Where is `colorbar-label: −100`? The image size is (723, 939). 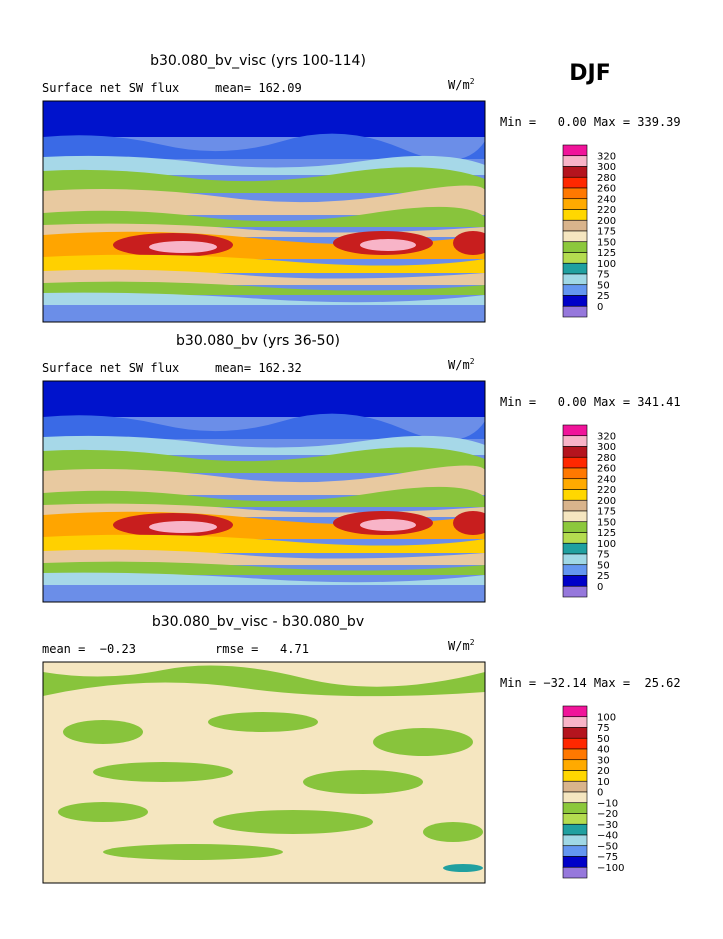
colorbar-label: −100 is located at coordinates (610, 868).